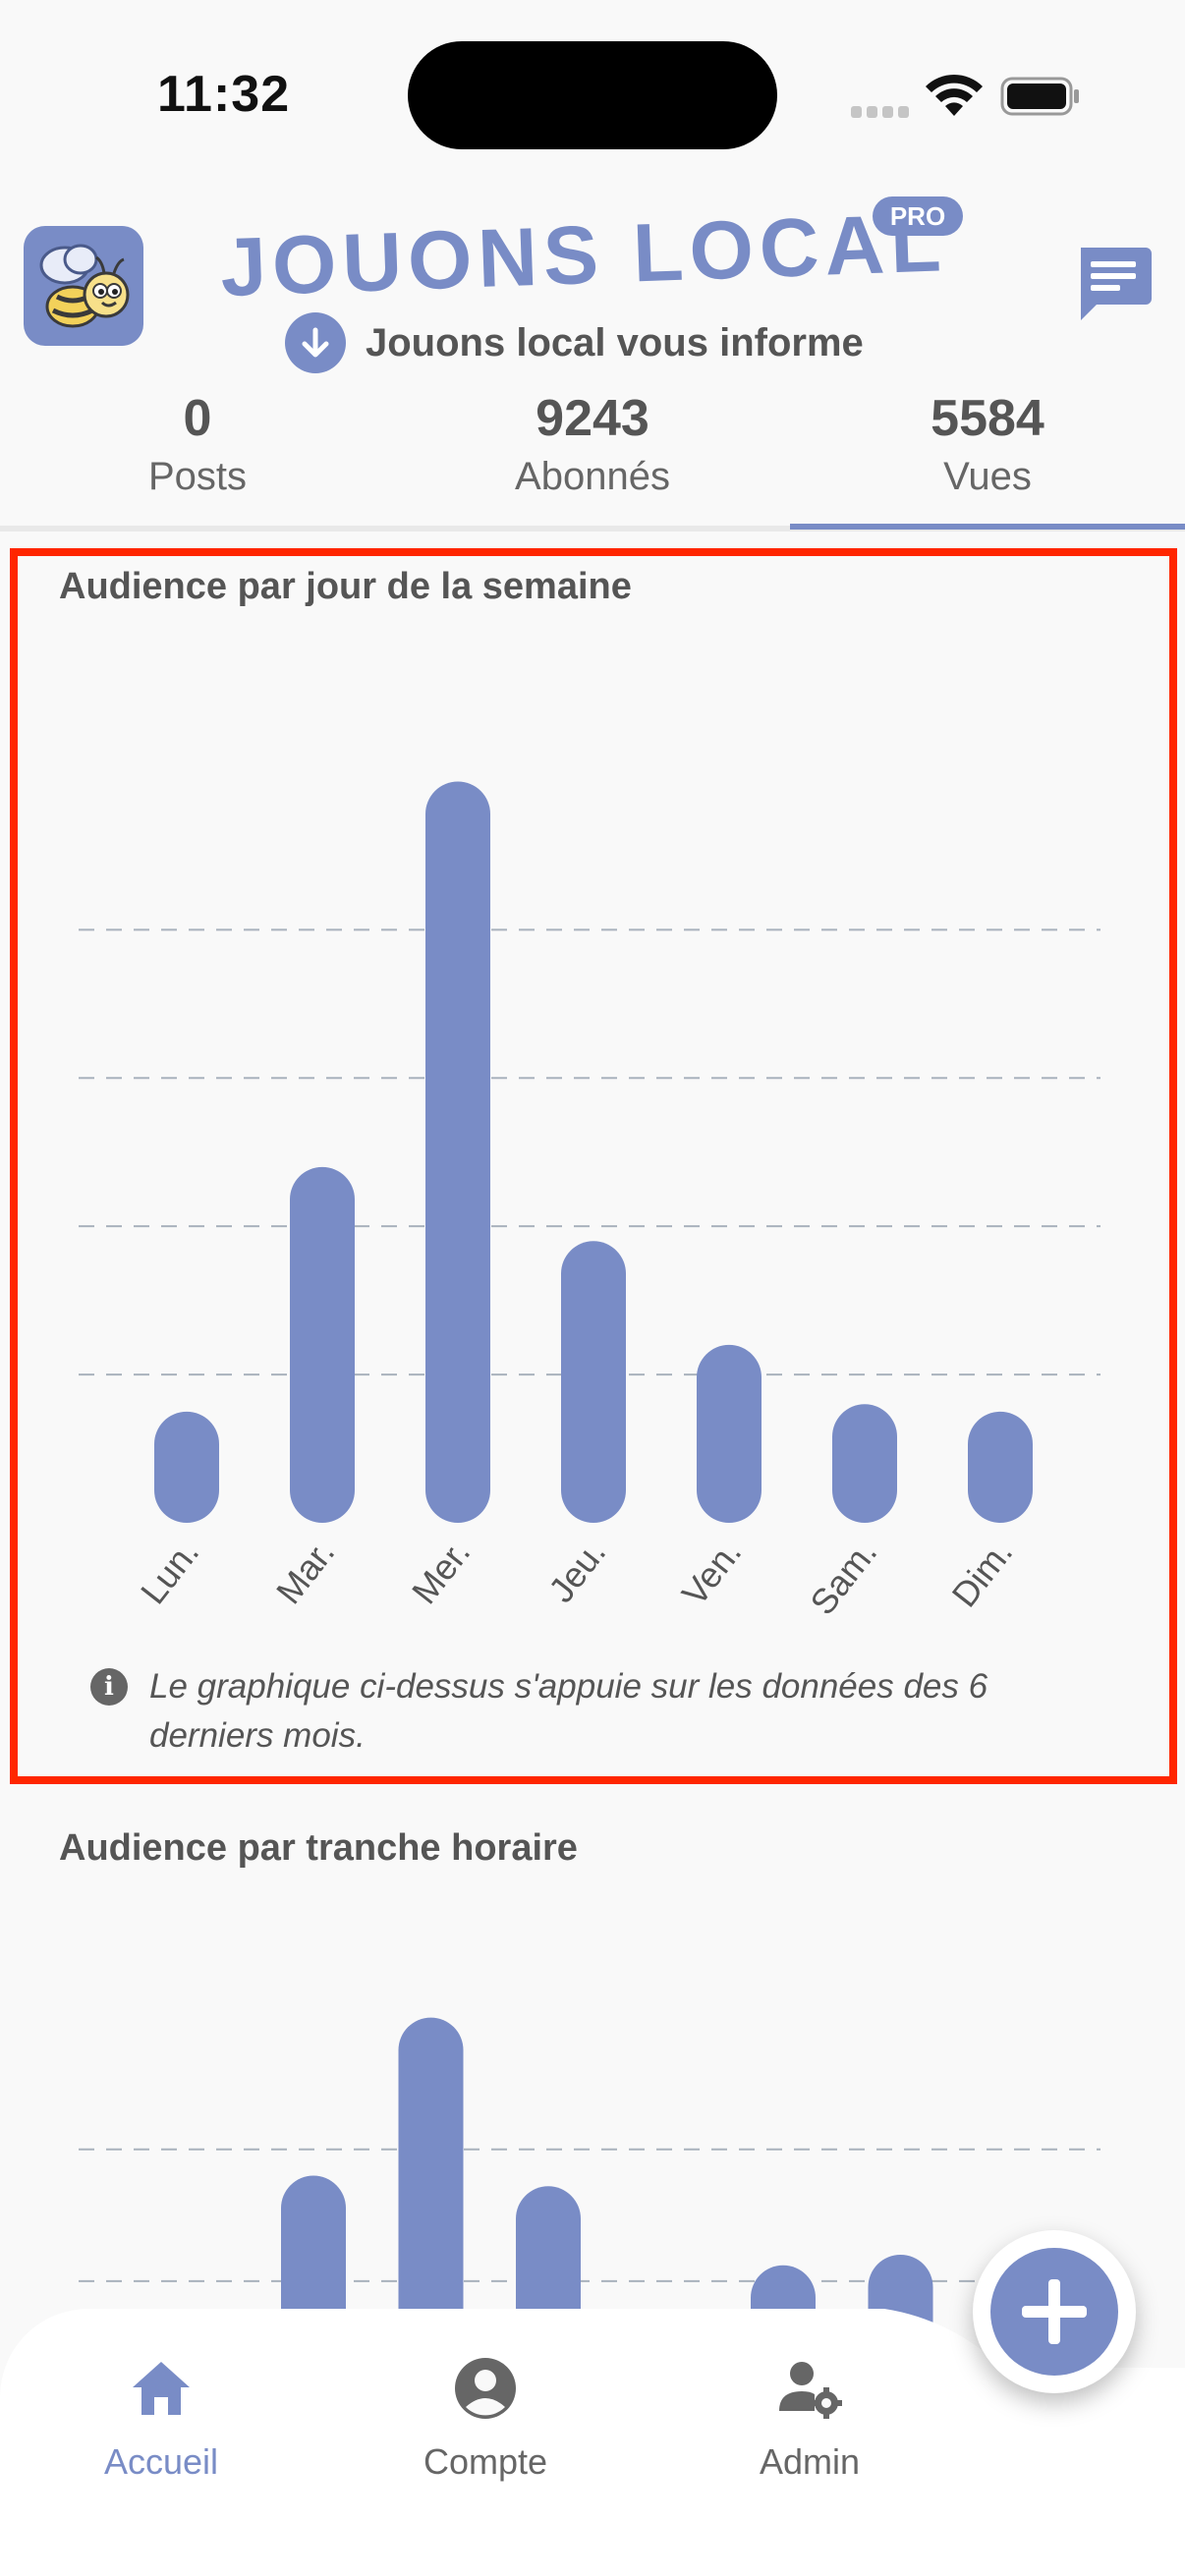 The width and height of the screenshot is (1185, 2576). I want to click on info-icon: i, so click(109, 1687).